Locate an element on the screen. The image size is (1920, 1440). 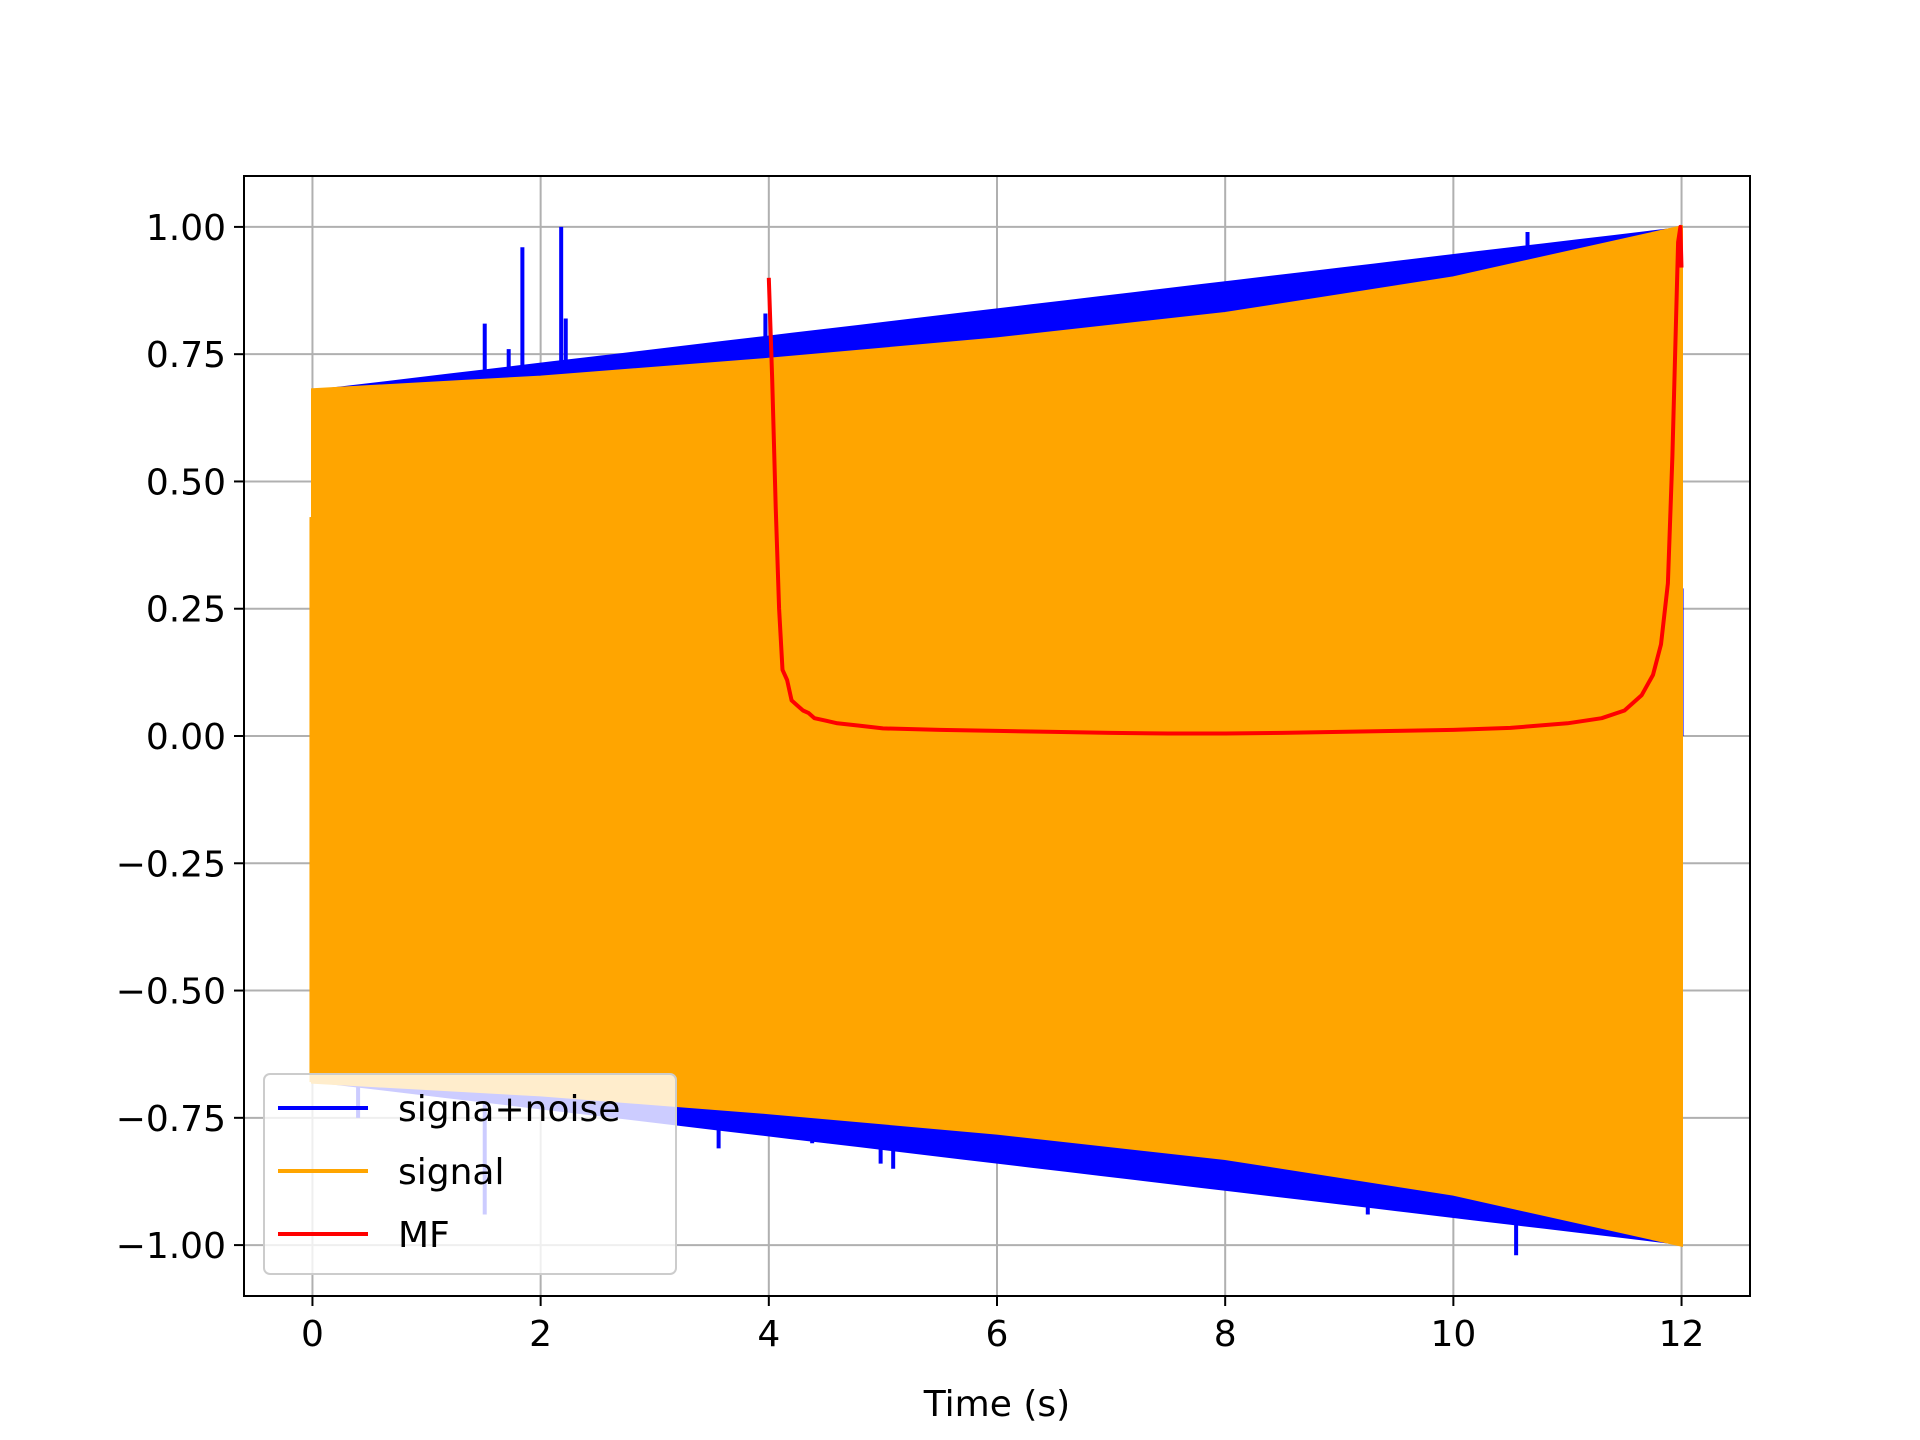
x-tick-label: 8 is located at coordinates (1225, 1334).